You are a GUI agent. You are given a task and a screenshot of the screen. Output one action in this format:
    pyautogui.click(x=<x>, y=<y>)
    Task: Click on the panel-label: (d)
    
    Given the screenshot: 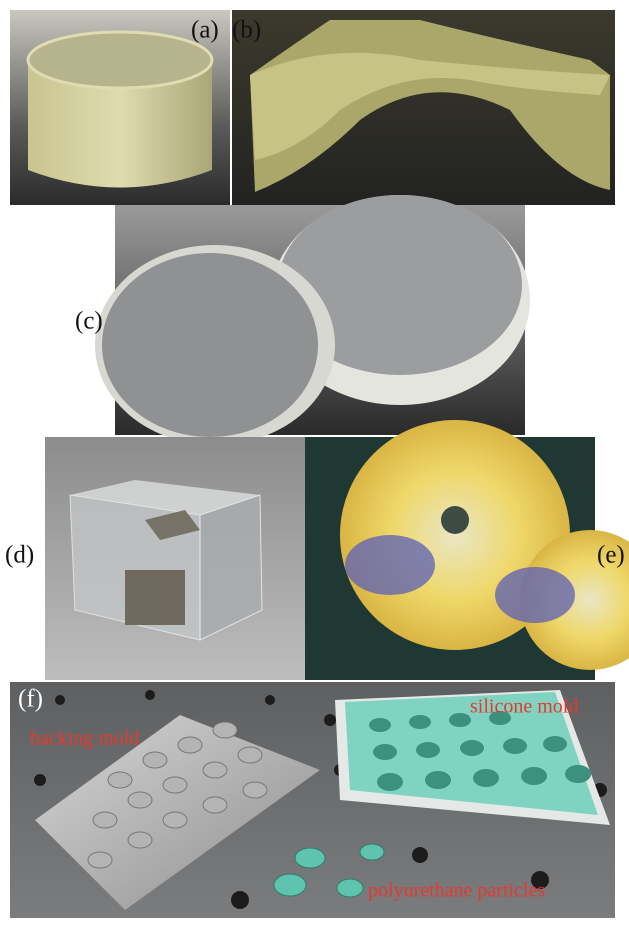 What is the action you would take?
    pyautogui.click(x=19, y=555)
    